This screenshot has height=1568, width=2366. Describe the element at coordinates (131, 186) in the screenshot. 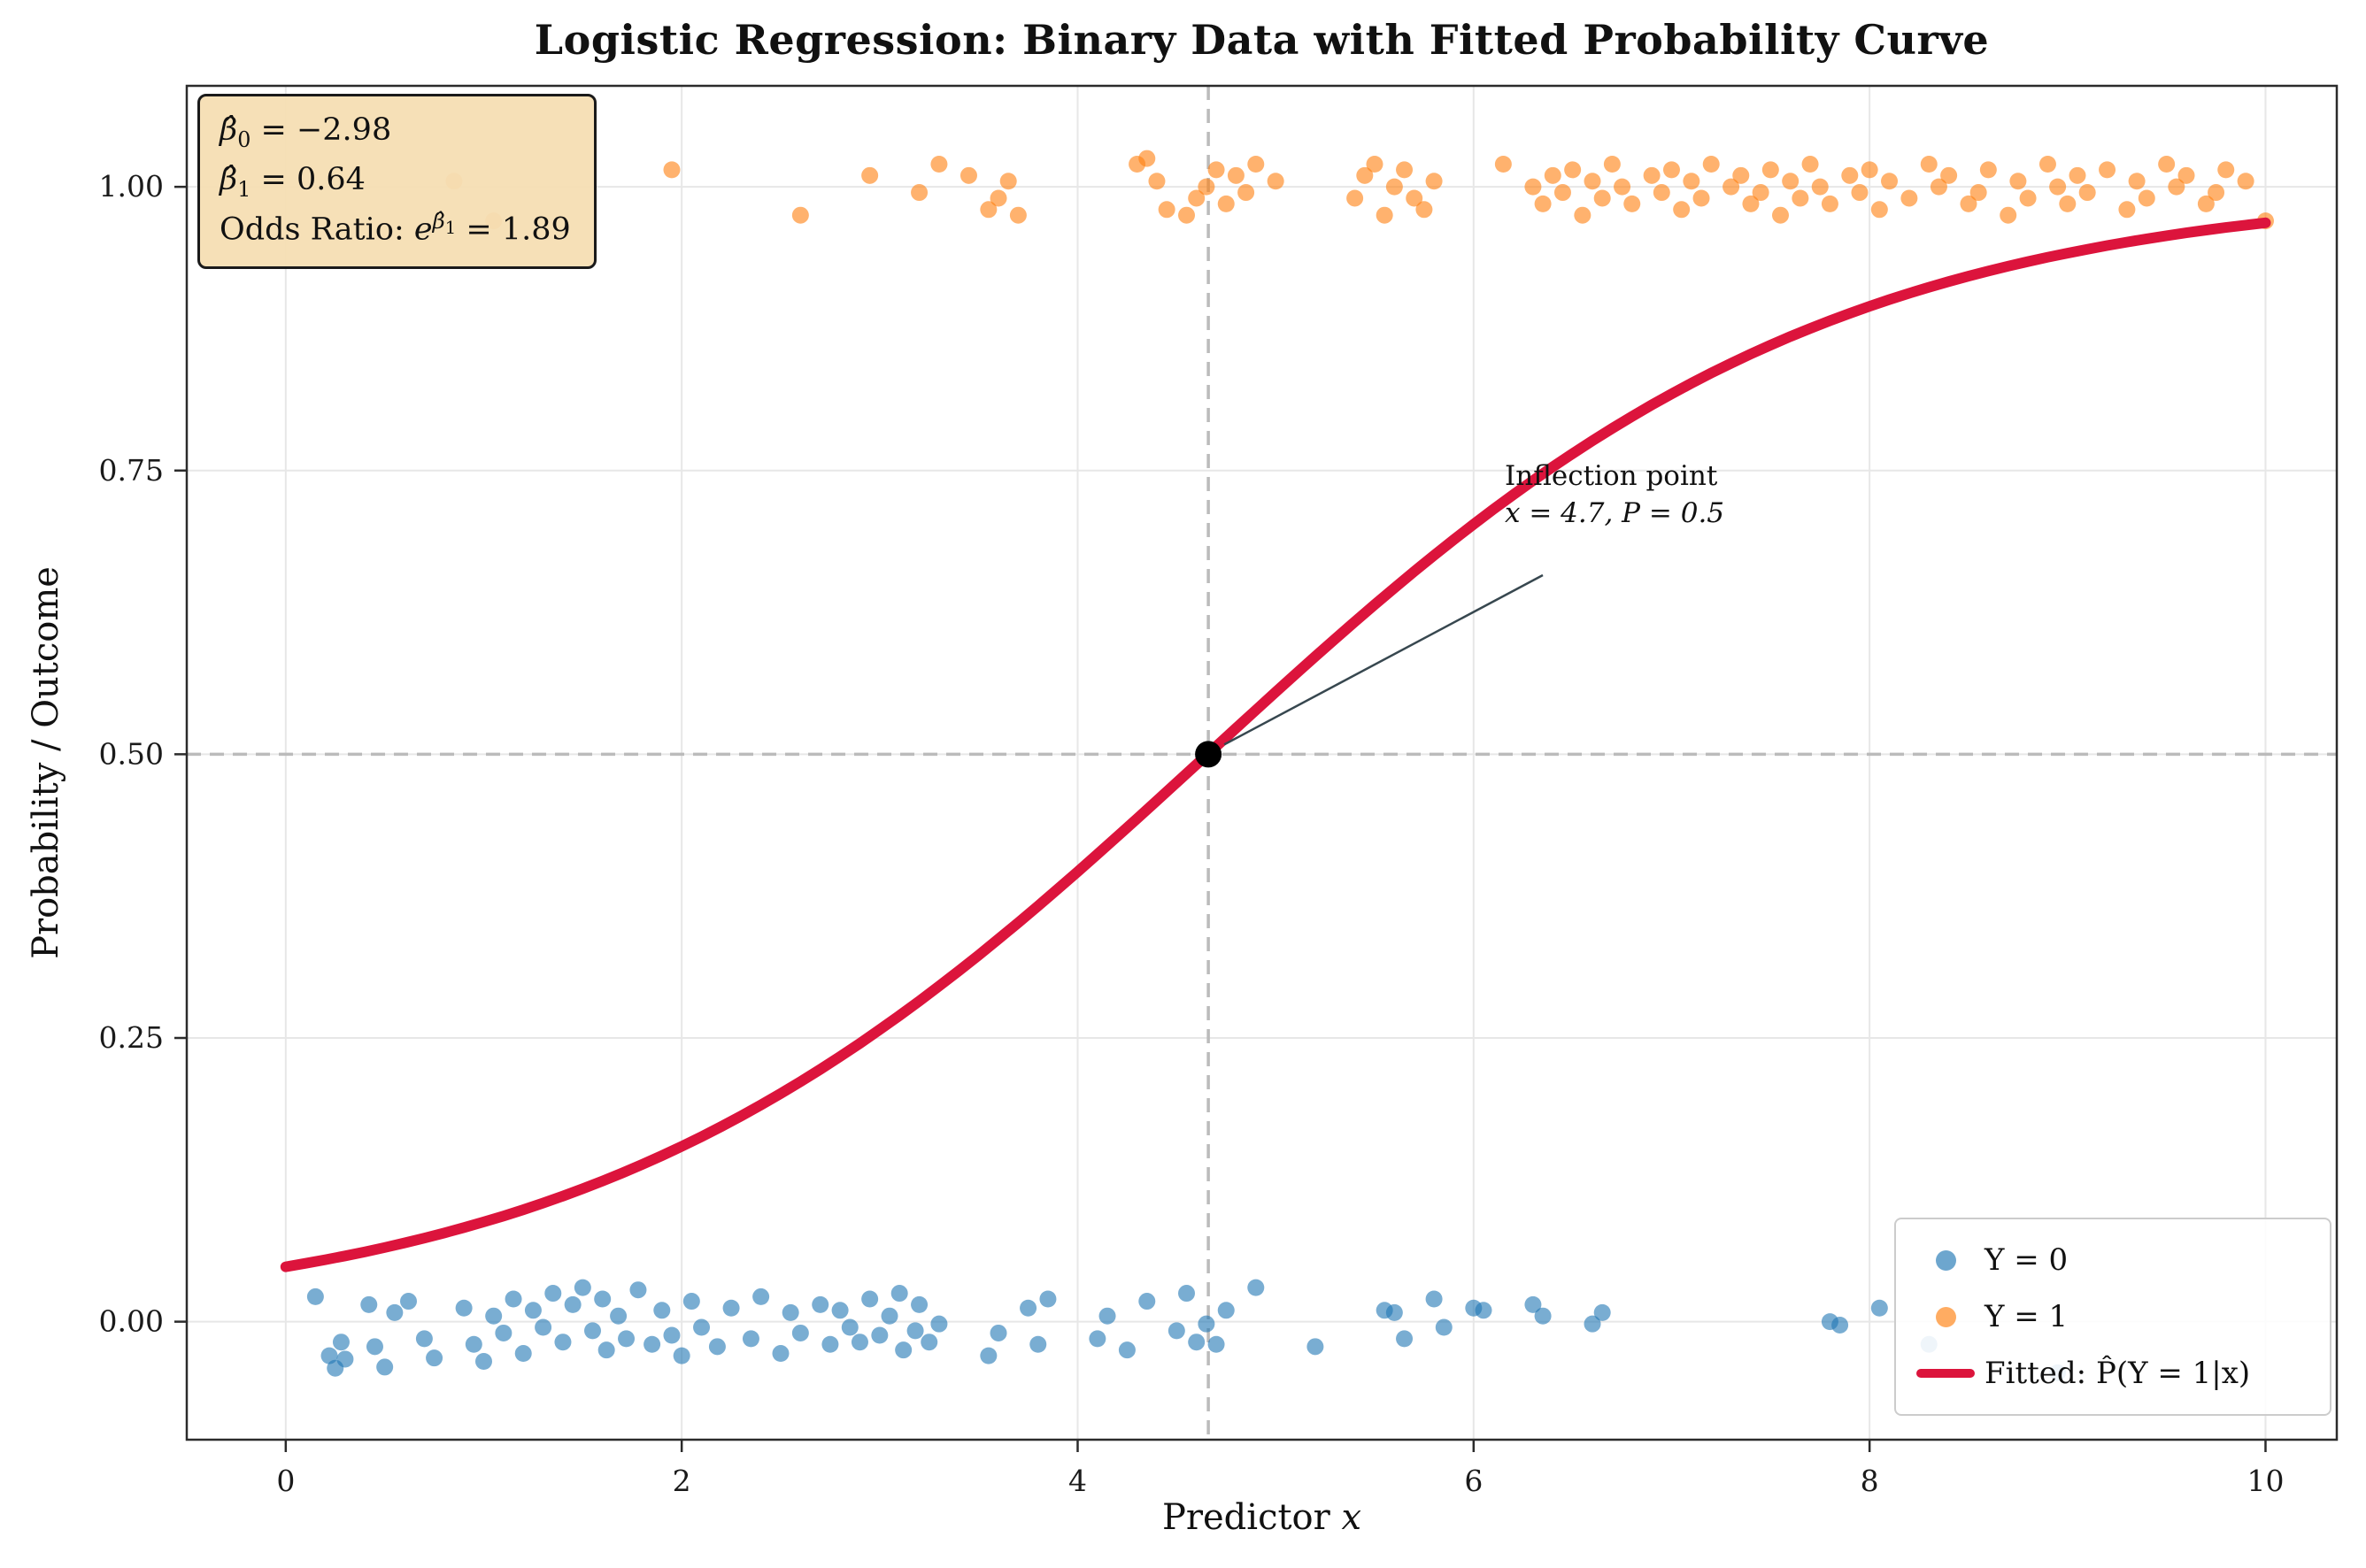

I see `y-tick-label: 1.00` at that location.